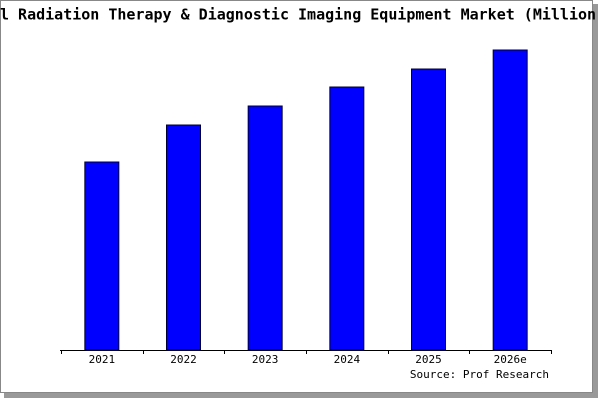  I want to click on x-tick-label: 2022, so click(183, 359).